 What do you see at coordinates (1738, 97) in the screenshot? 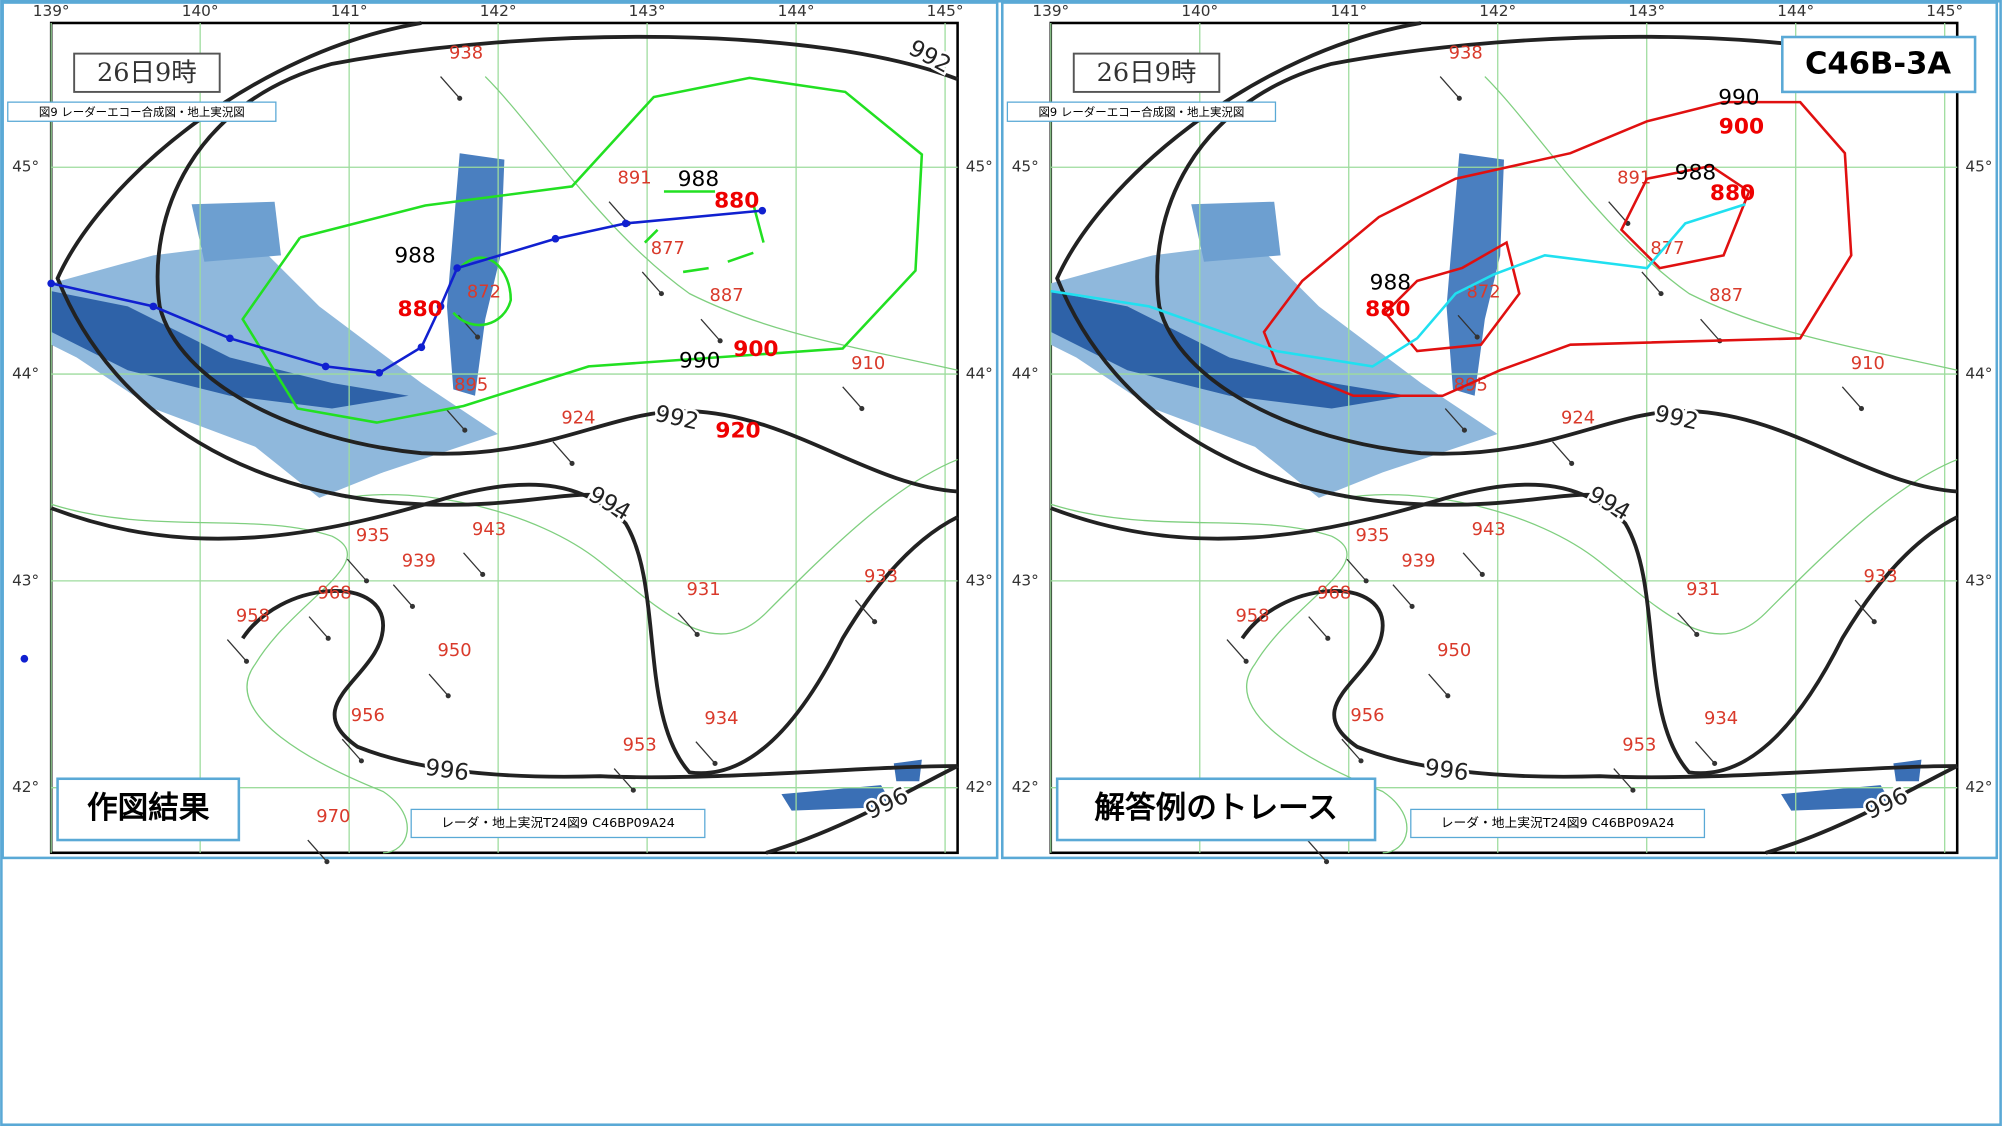
I see `annotation: 990` at bounding box center [1738, 97].